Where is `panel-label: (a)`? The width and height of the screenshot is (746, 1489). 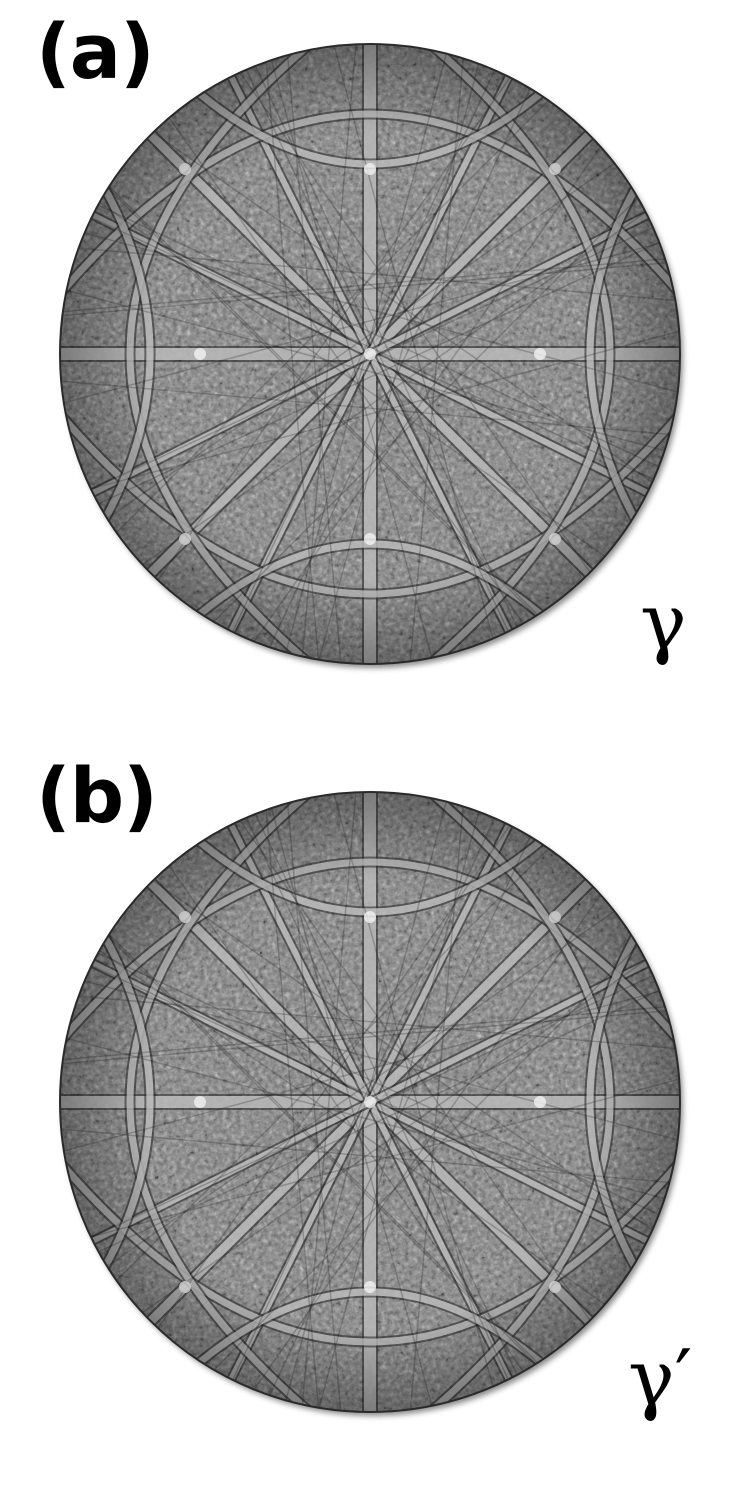 panel-label: (a) is located at coordinates (95, 51).